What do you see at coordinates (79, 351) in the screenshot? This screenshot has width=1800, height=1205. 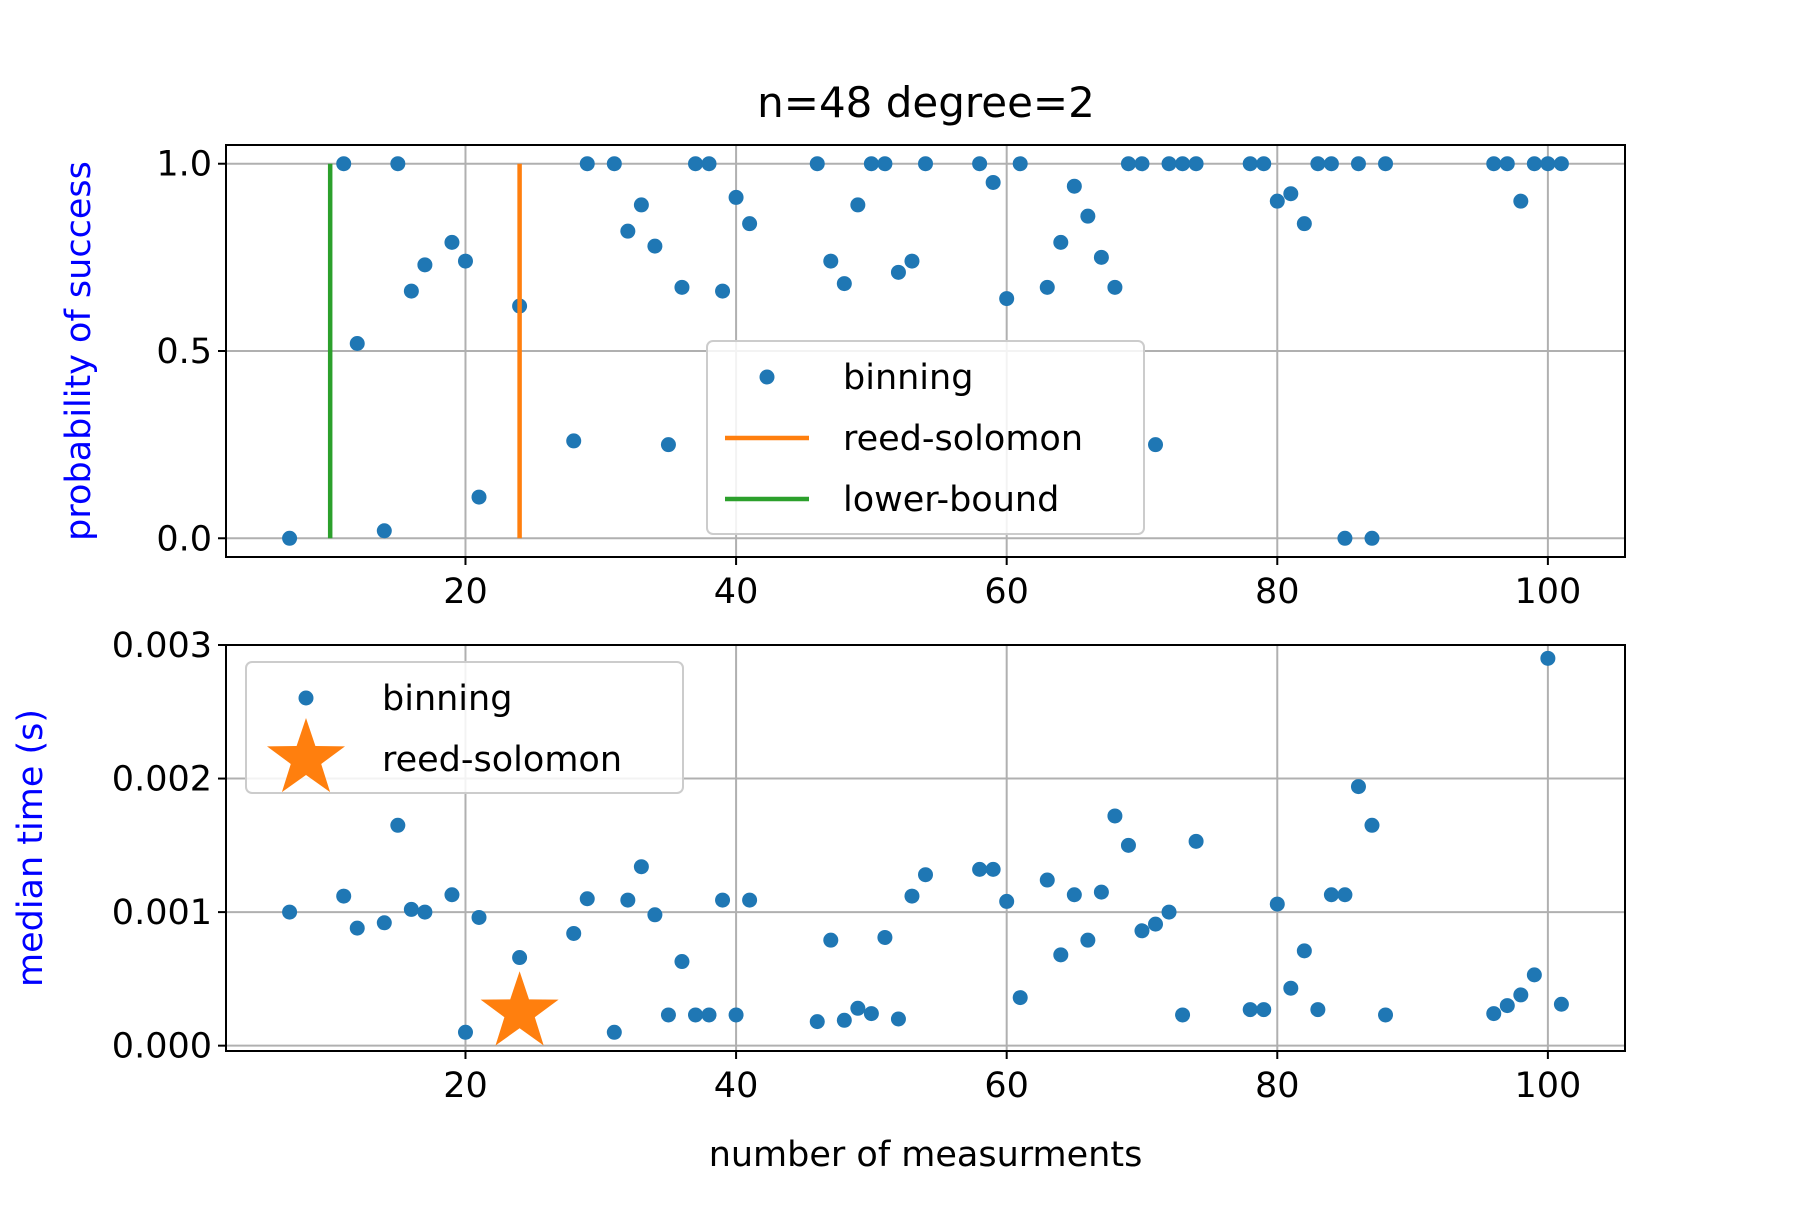 I see `y-axis-label: probability of success` at bounding box center [79, 351].